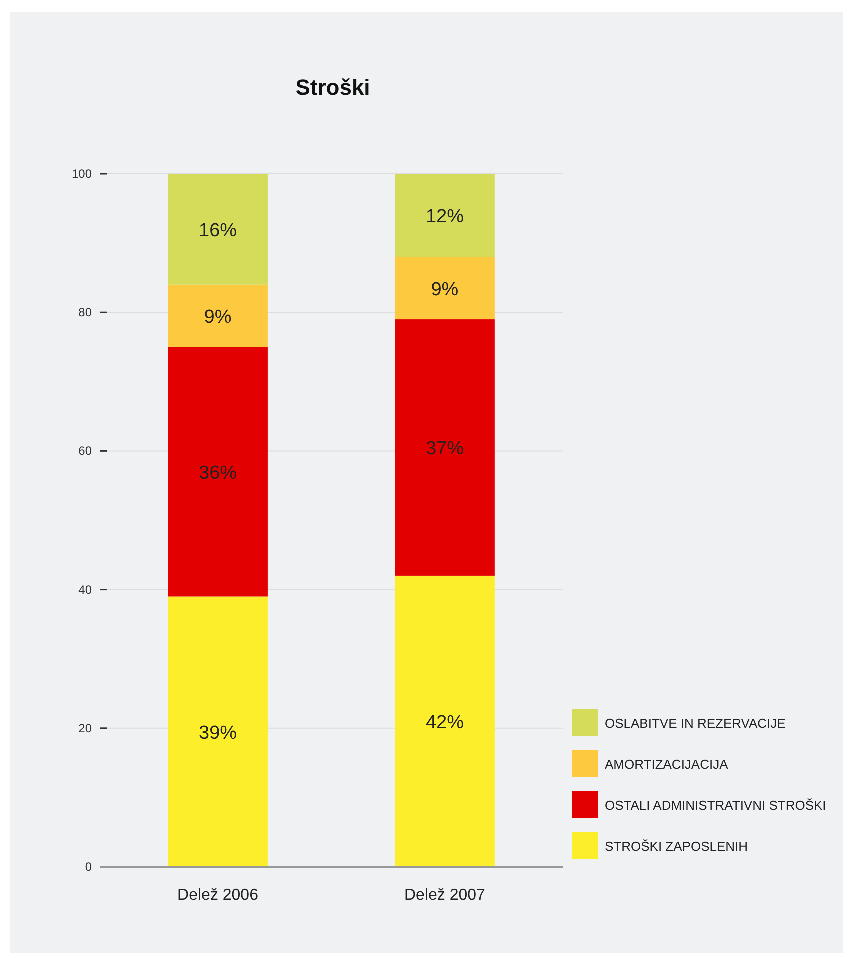 The width and height of the screenshot is (851, 958). I want to click on legend-label: AMORTIZACIJACIJA, so click(667, 764).